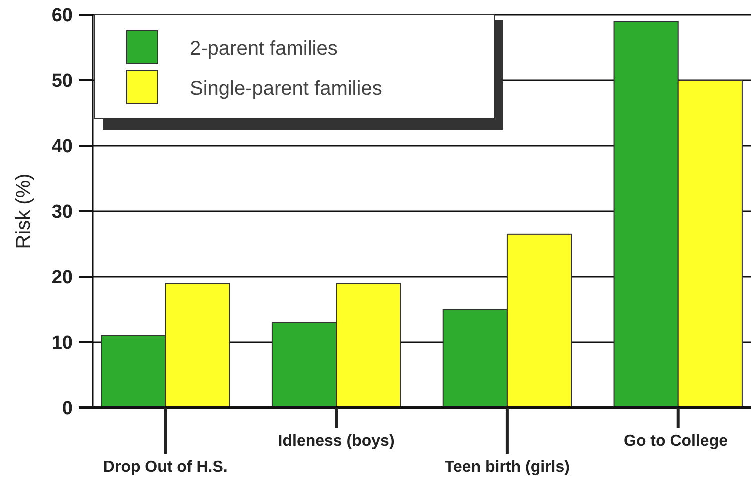 This screenshot has width=751, height=491. What do you see at coordinates (24, 212) in the screenshot?
I see `y-axis-title: Risk (%)` at bounding box center [24, 212].